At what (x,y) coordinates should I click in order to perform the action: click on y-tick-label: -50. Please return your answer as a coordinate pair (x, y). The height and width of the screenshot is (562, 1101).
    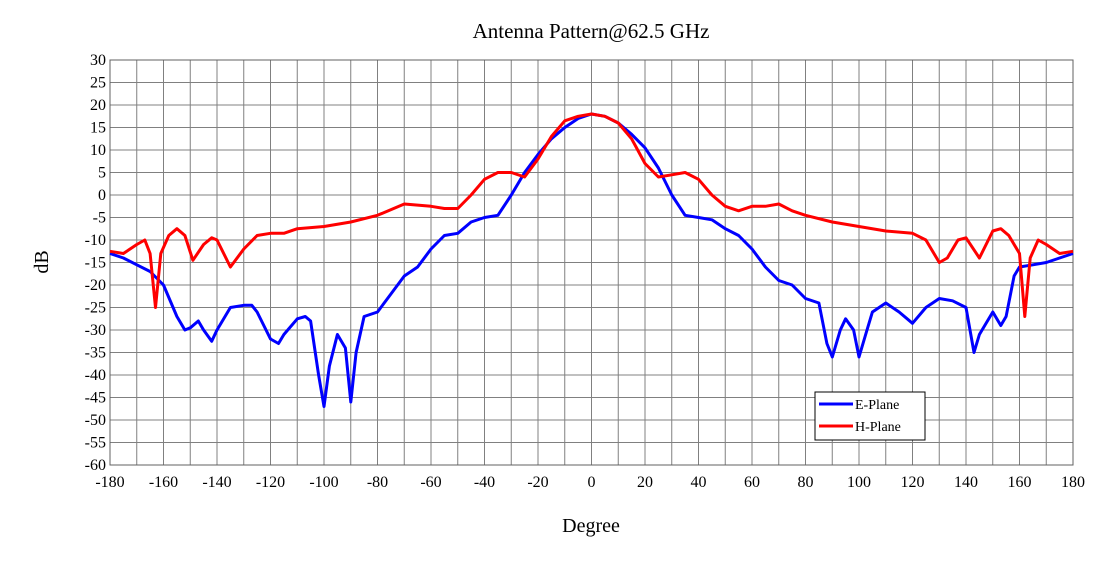
    Looking at the image, I should click on (95, 420).